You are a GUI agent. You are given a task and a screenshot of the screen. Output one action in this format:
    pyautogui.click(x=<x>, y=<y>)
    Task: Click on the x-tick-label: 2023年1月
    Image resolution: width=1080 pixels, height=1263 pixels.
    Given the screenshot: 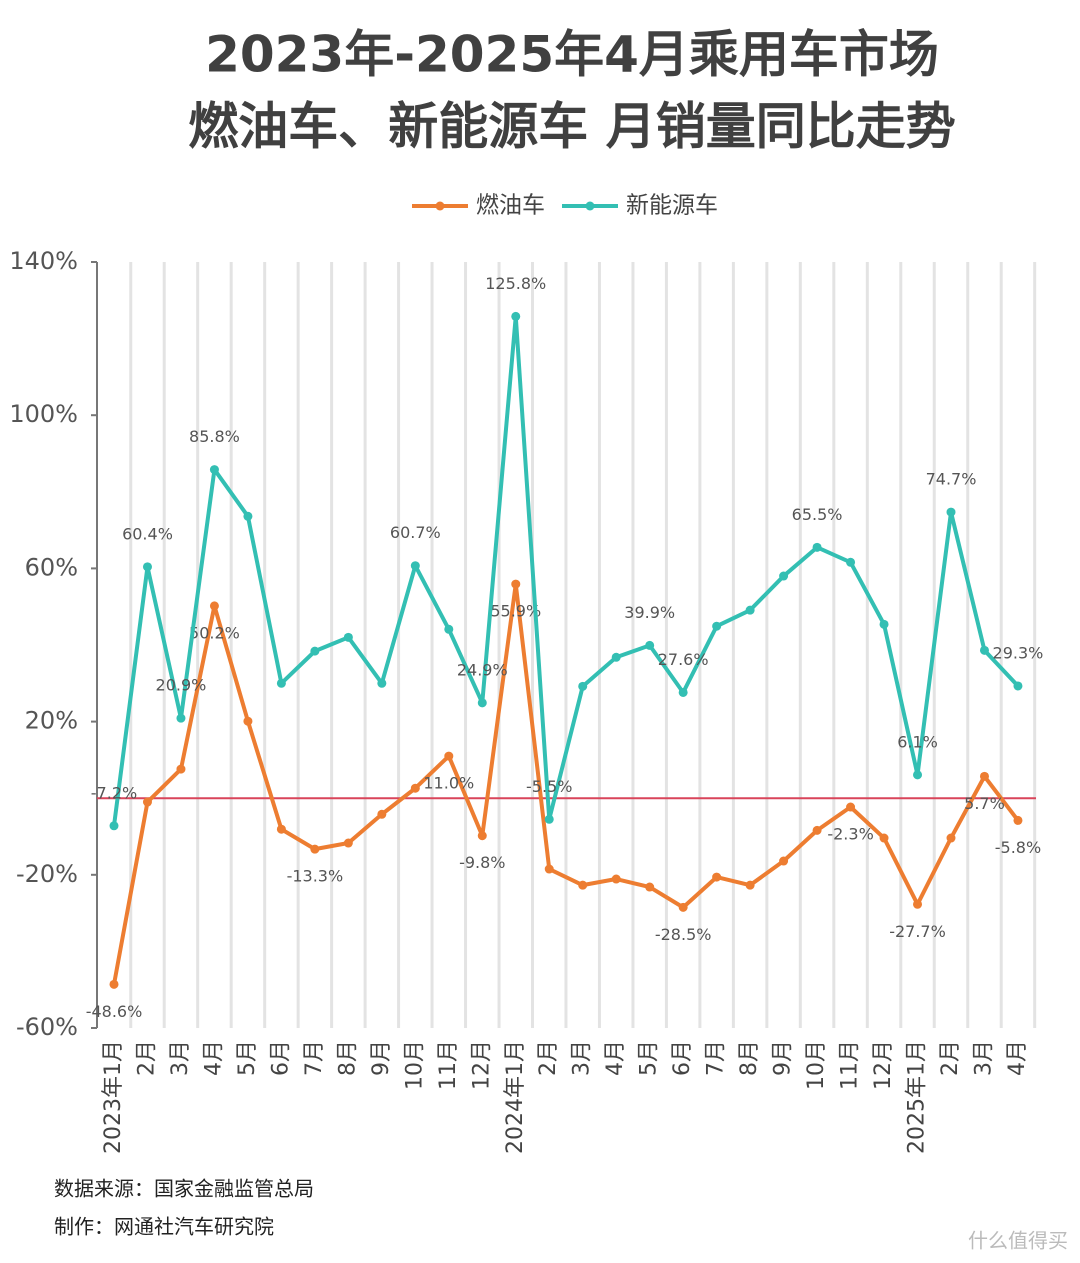 What is the action you would take?
    pyautogui.click(x=113, y=1097)
    